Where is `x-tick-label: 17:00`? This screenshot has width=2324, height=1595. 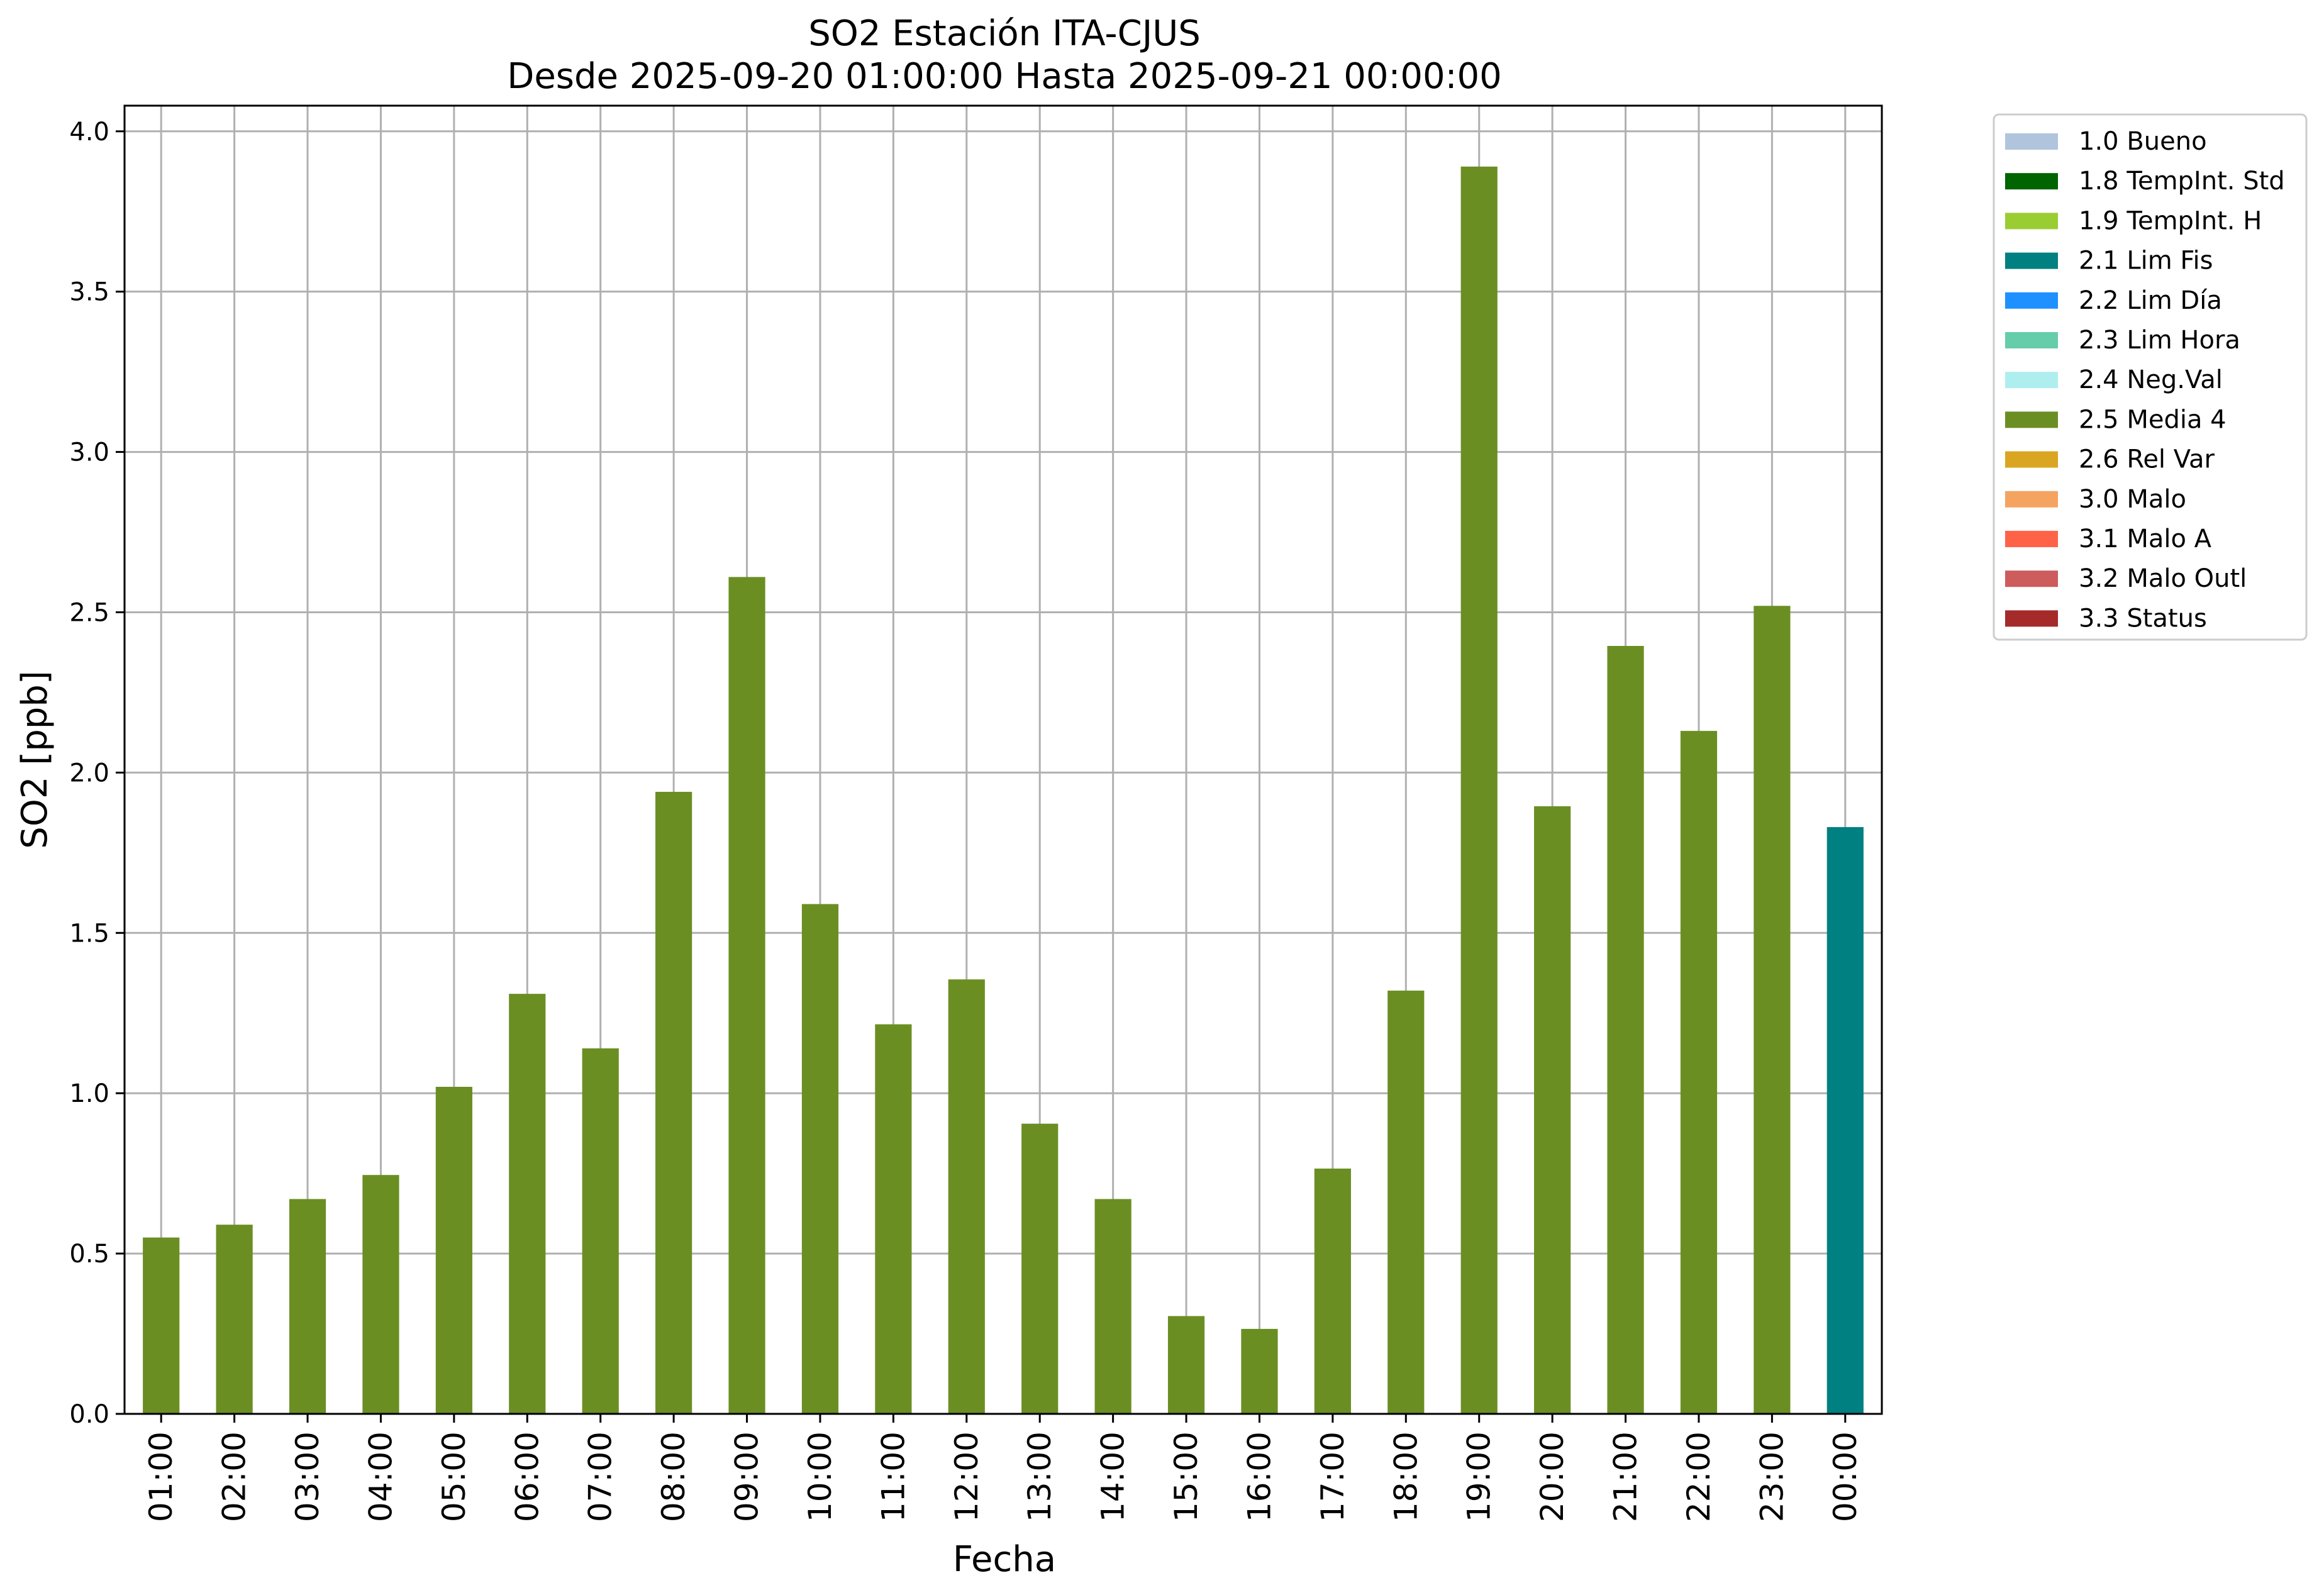
x-tick-label: 17:00 is located at coordinates (1333, 1476).